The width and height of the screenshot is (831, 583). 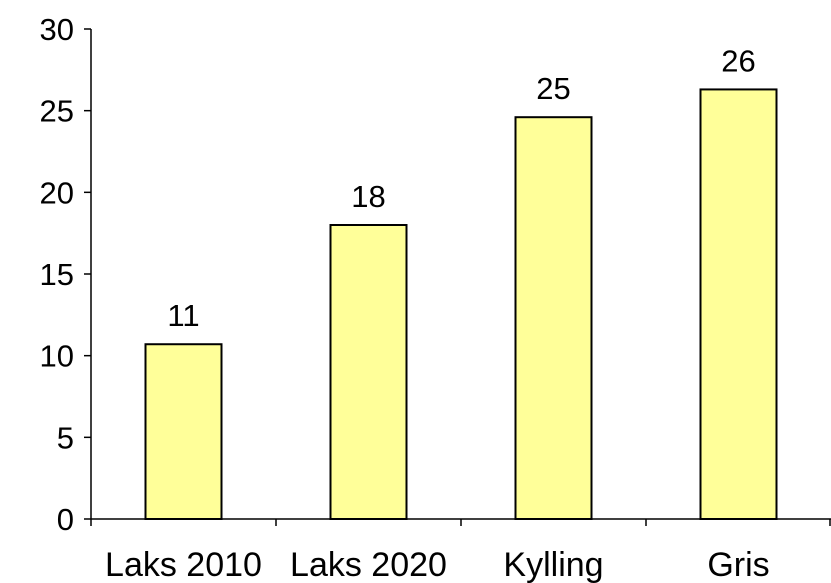 I want to click on data-label: 26, so click(x=738, y=60).